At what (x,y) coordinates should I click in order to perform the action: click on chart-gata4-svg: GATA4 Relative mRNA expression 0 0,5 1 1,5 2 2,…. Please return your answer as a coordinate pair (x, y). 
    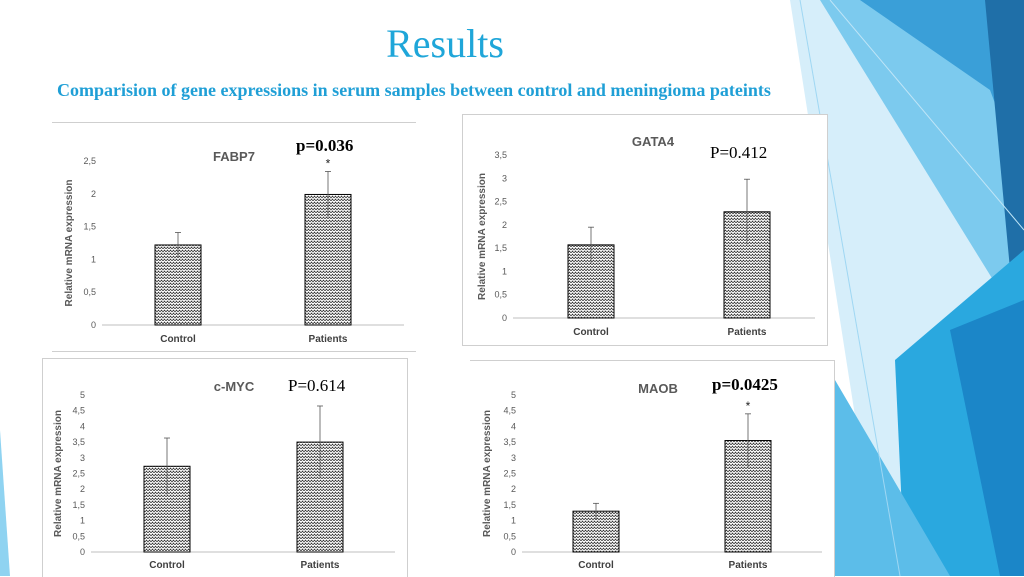
    Looking at the image, I should click on (646, 236).